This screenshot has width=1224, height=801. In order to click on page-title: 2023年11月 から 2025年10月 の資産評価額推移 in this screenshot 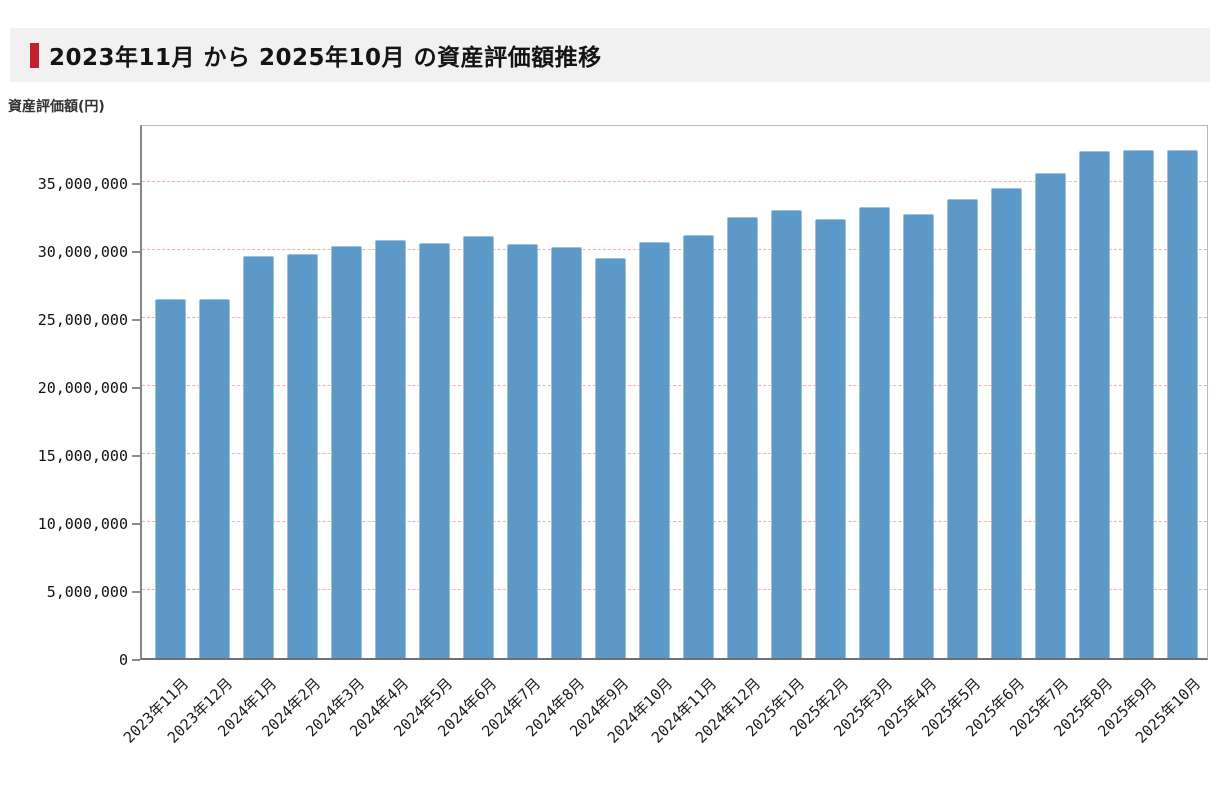, I will do `click(325, 58)`.